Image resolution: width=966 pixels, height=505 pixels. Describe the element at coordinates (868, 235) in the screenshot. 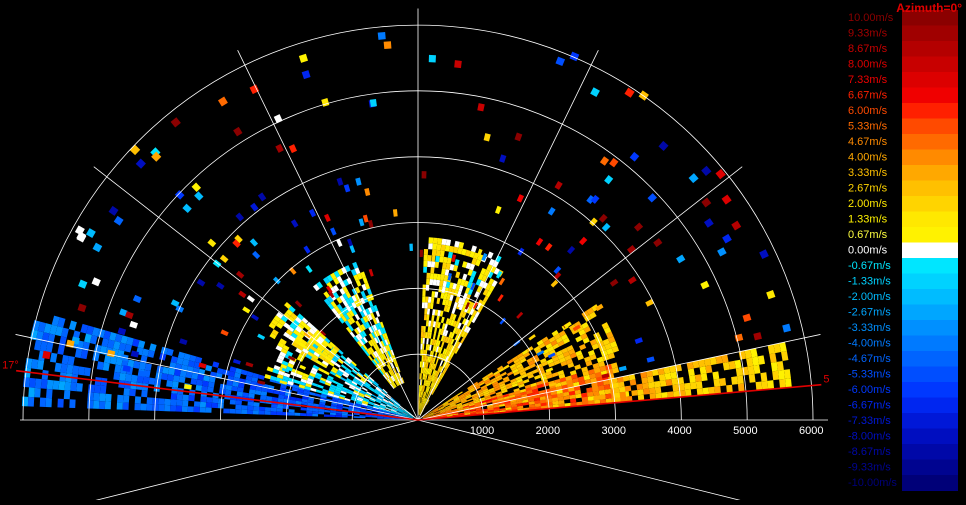

I see `colorbar-label: 0.67m/s` at that location.